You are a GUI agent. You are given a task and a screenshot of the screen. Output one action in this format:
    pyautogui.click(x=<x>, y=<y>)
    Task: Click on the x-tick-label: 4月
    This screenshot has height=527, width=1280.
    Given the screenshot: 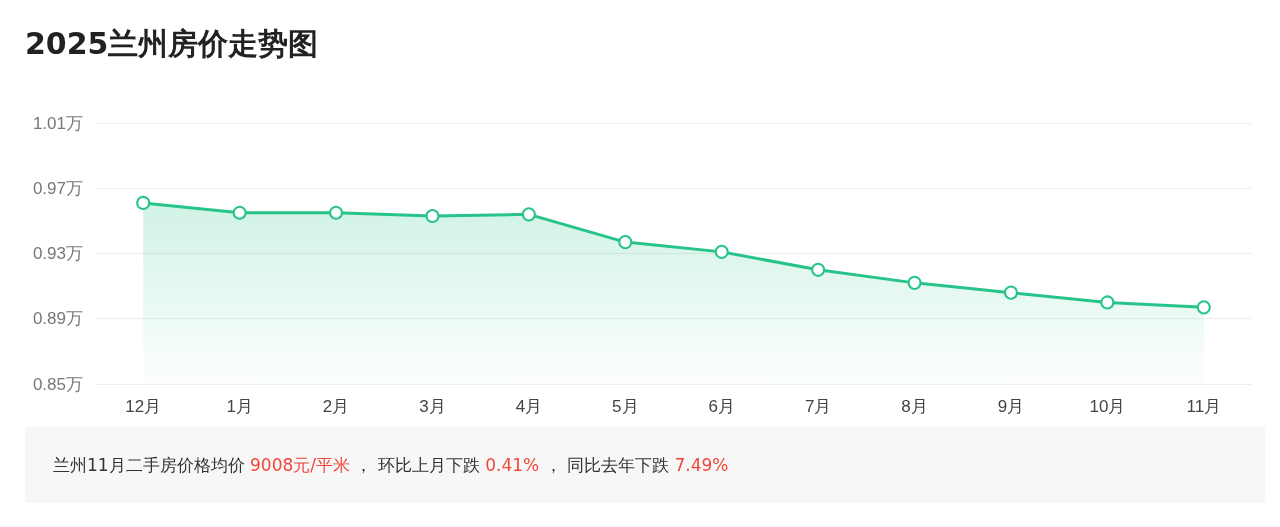 What is the action you would take?
    pyautogui.click(x=529, y=406)
    